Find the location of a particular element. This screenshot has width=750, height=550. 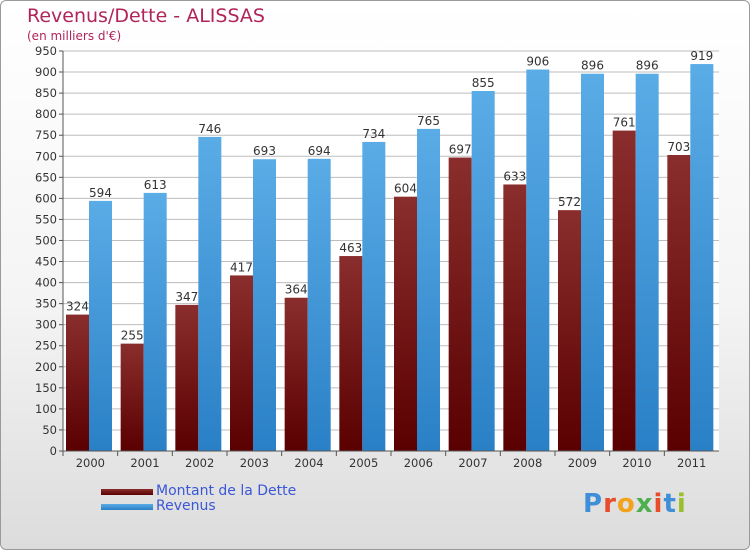

y-tick-label: 800 is located at coordinates (46, 114).